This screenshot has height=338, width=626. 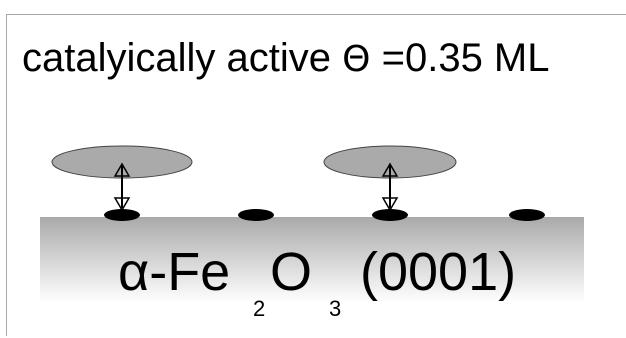 What do you see at coordinates (177, 58) in the screenshot?
I see `heading-text: catalyically active` at bounding box center [177, 58].